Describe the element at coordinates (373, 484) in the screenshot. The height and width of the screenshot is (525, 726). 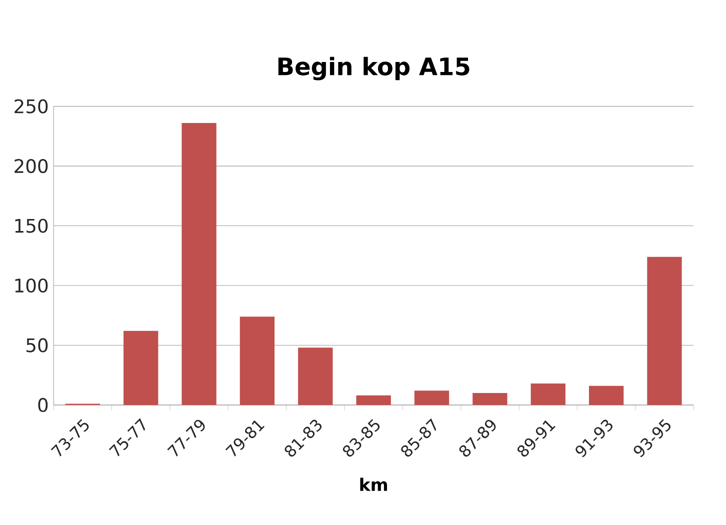
I see `x-axis-title: km` at that location.